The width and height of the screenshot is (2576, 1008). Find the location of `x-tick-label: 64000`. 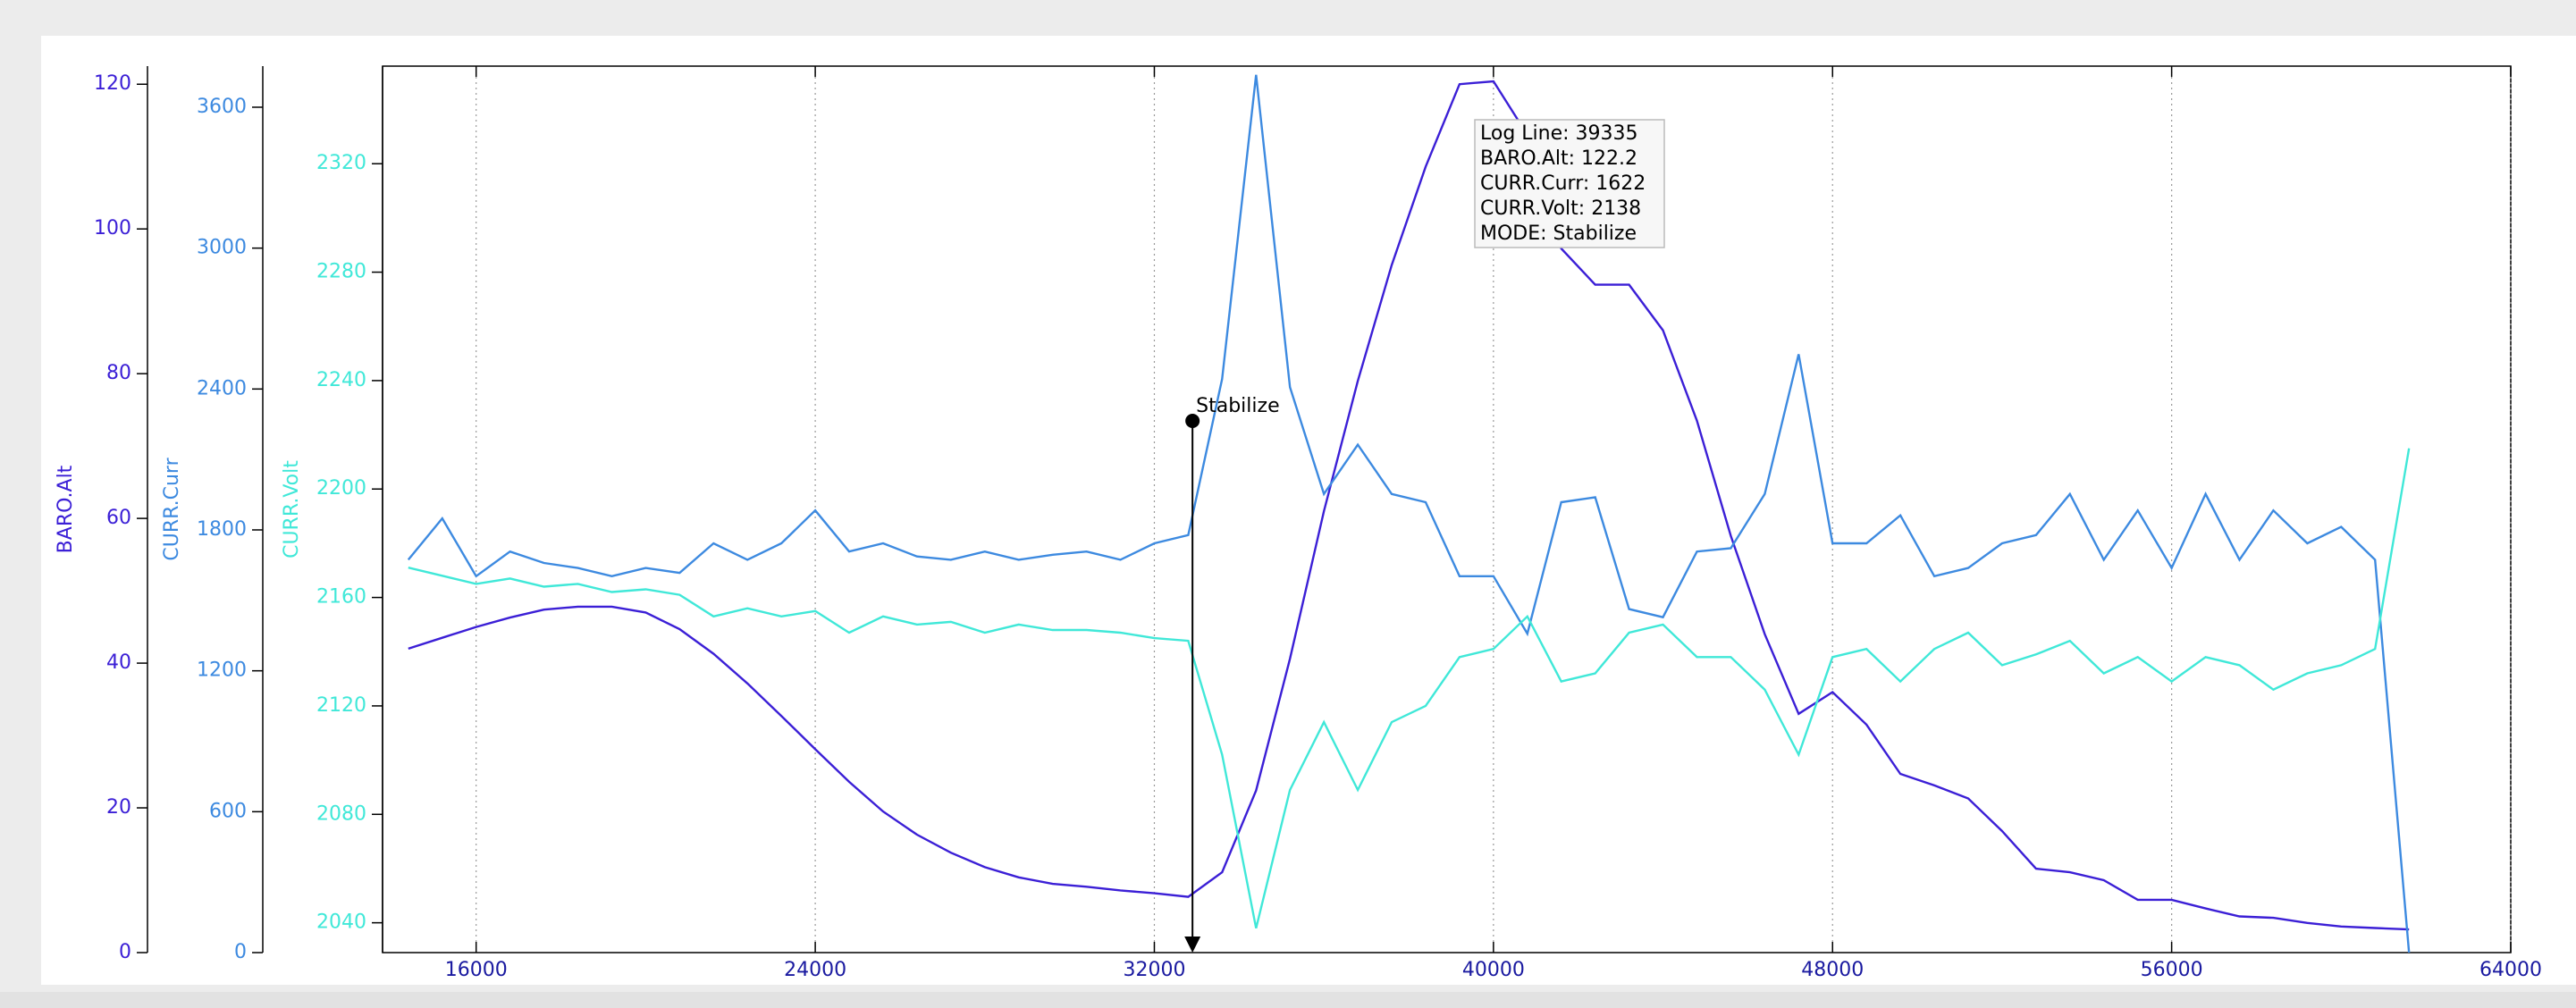

x-tick-label: 64000 is located at coordinates (2511, 970).